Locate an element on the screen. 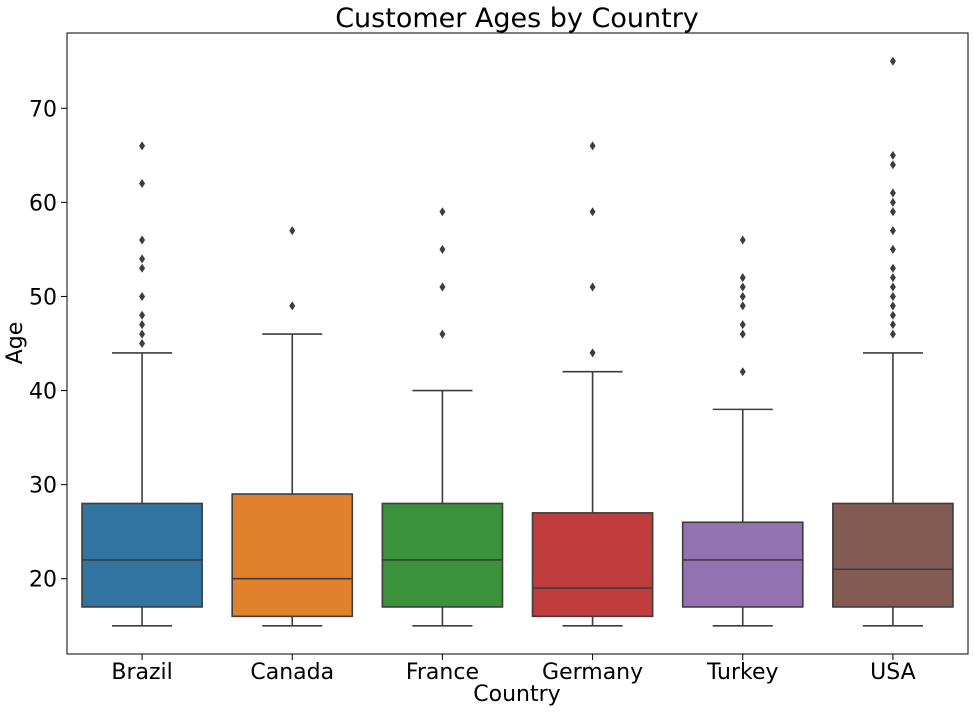 This screenshot has height=712, width=974. x-tick-label: Turkey is located at coordinates (742, 672).